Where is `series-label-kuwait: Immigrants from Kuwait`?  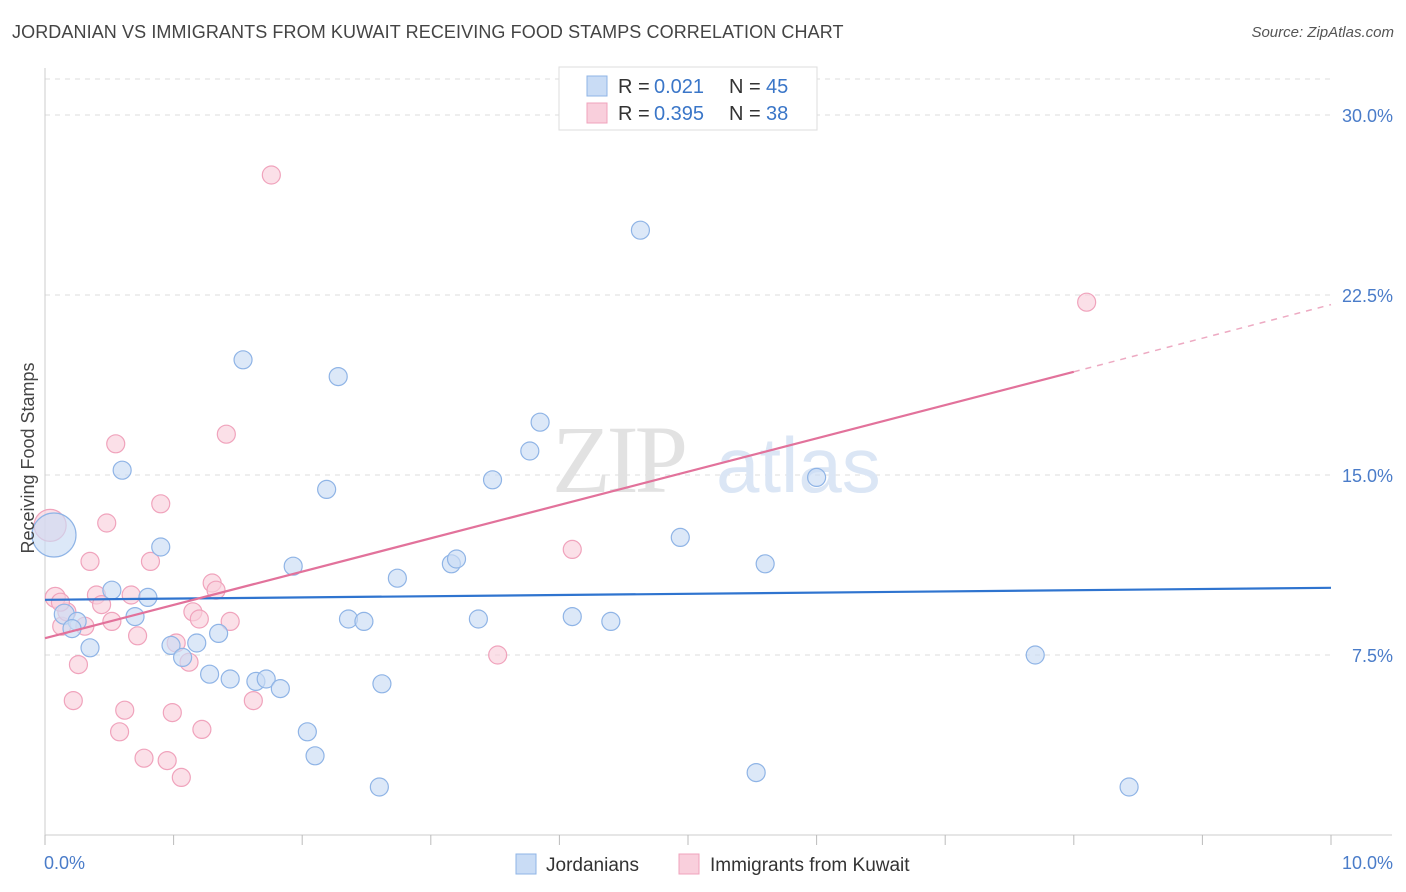
series-label-kuwait: Immigrants from Kuwait is located at coordinates (810, 865).